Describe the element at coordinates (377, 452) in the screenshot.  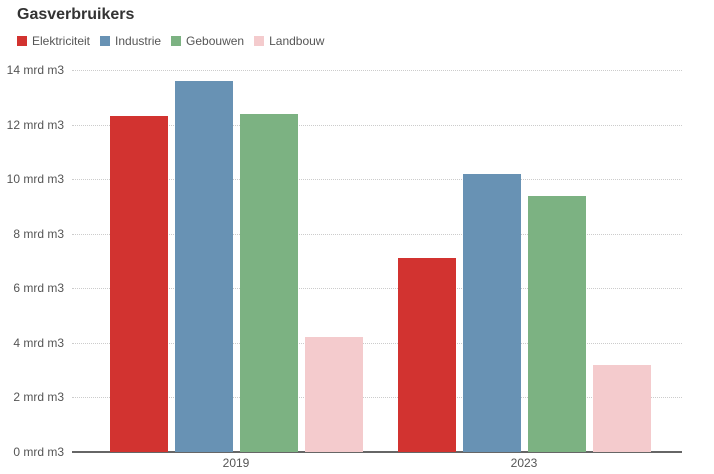
I see `x-axis-line` at that location.